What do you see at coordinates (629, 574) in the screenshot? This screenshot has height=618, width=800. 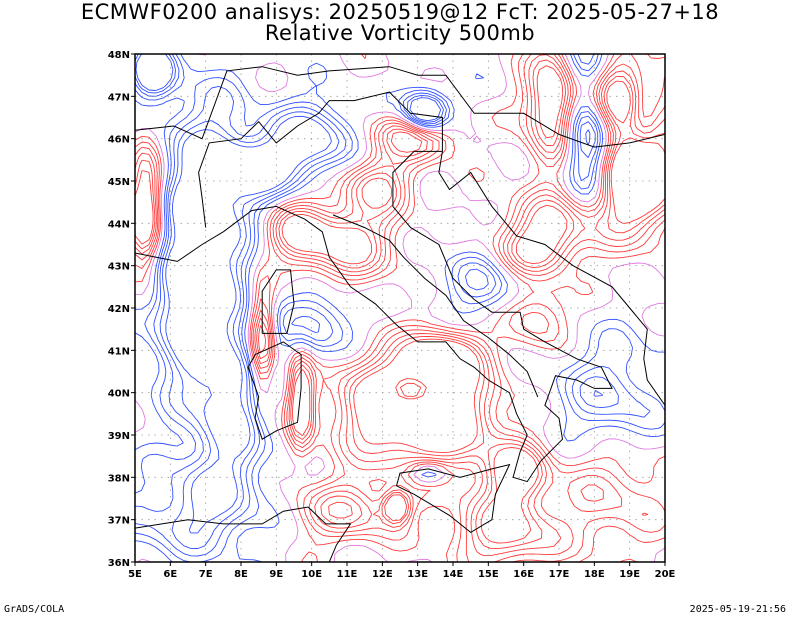 I see `x-tick-label: 19E` at bounding box center [629, 574].